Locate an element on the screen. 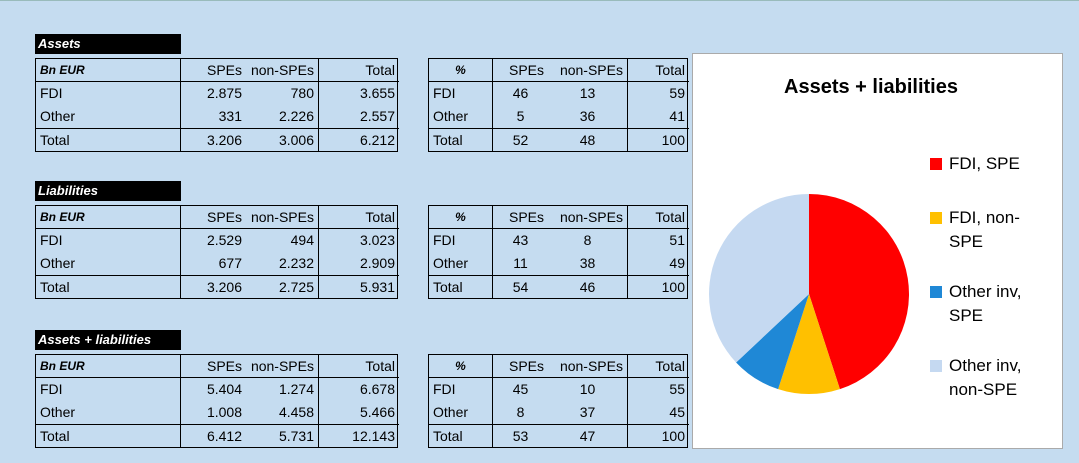  cell: 2.557 is located at coordinates (377, 116).